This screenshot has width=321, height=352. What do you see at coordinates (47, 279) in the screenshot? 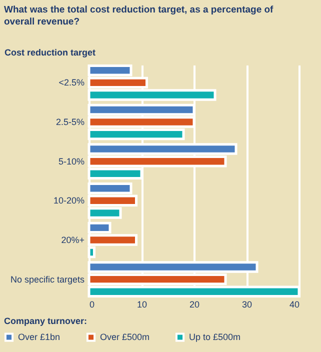
I see `y-tick-label: No specific targets` at bounding box center [47, 279].